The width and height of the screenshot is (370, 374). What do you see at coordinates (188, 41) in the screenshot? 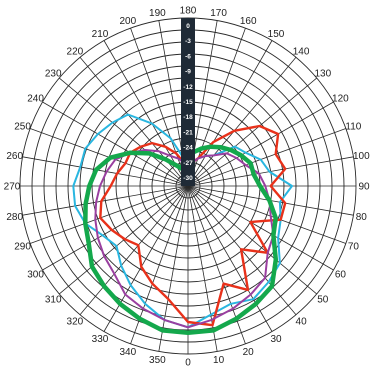
I see `radial-tick-label: -3` at bounding box center [188, 41].